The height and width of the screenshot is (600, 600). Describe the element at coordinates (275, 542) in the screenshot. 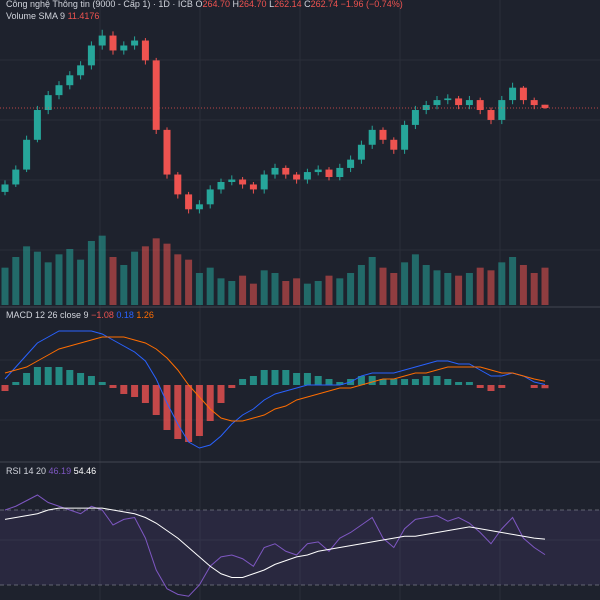

I see `rsi-line` at that location.